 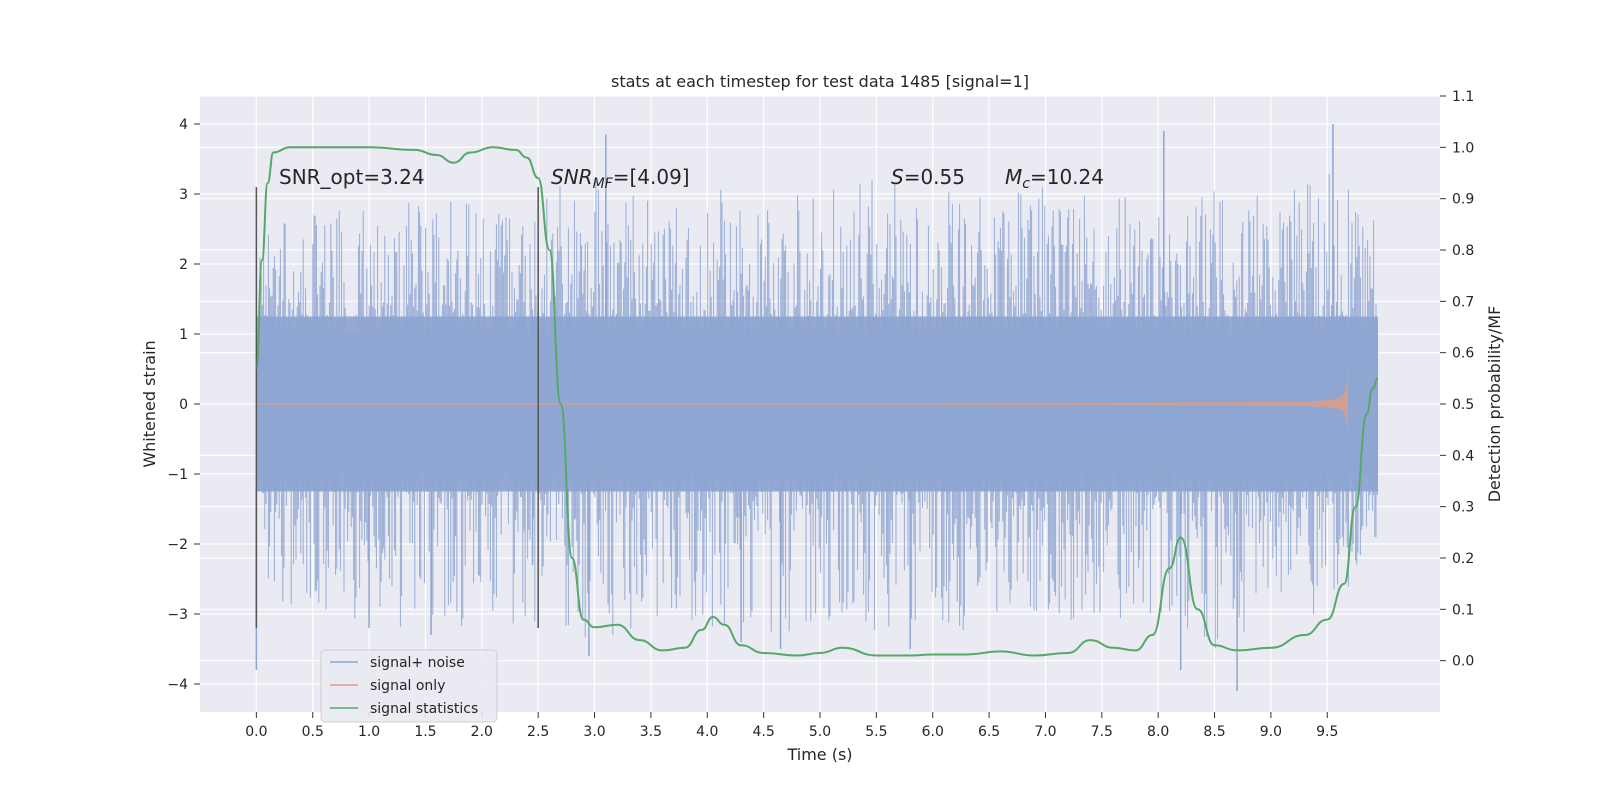 What do you see at coordinates (424, 709) in the screenshot?
I see `legend-label-signal-statistics: signal statistics` at bounding box center [424, 709].